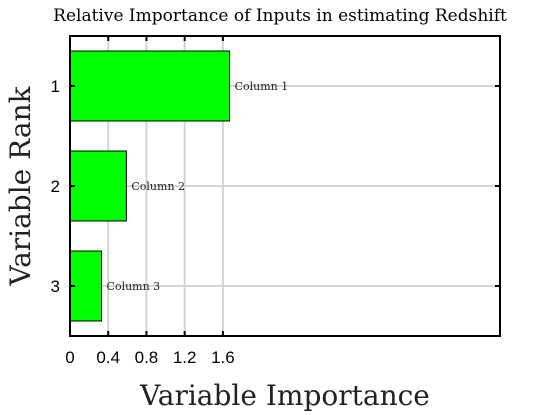 This screenshot has height=415, width=550. I want to click on bar-label: Column 2, so click(158, 186).